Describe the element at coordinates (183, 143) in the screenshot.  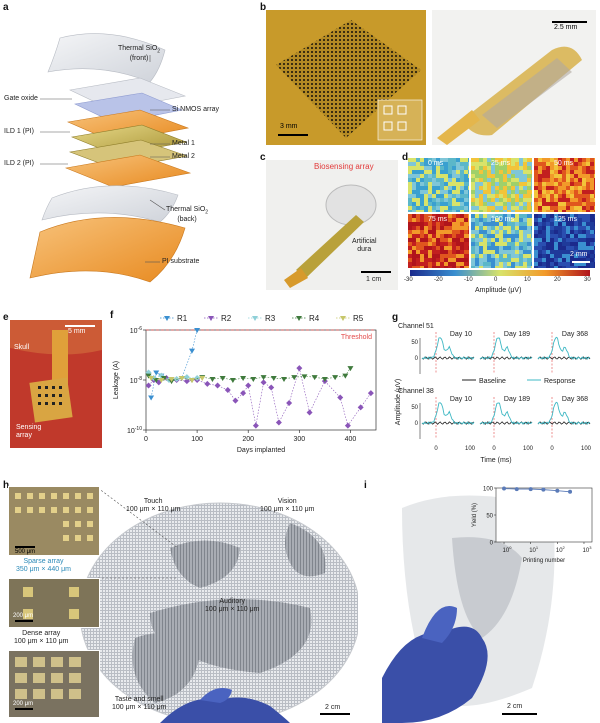
I see `label-metal1: Metal 1` at that location.